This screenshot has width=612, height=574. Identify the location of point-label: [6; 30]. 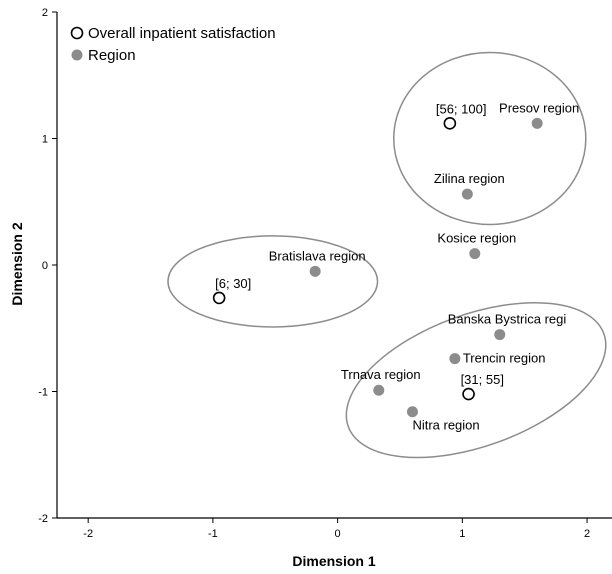
(233, 283).